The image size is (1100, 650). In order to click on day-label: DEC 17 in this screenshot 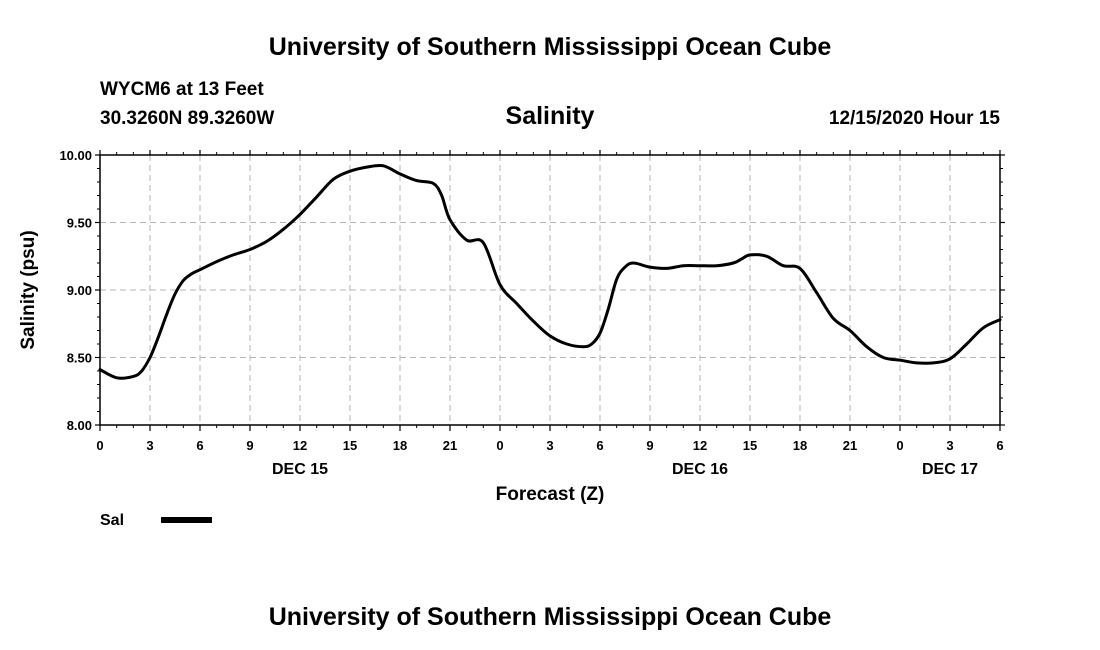, I will do `click(950, 469)`.